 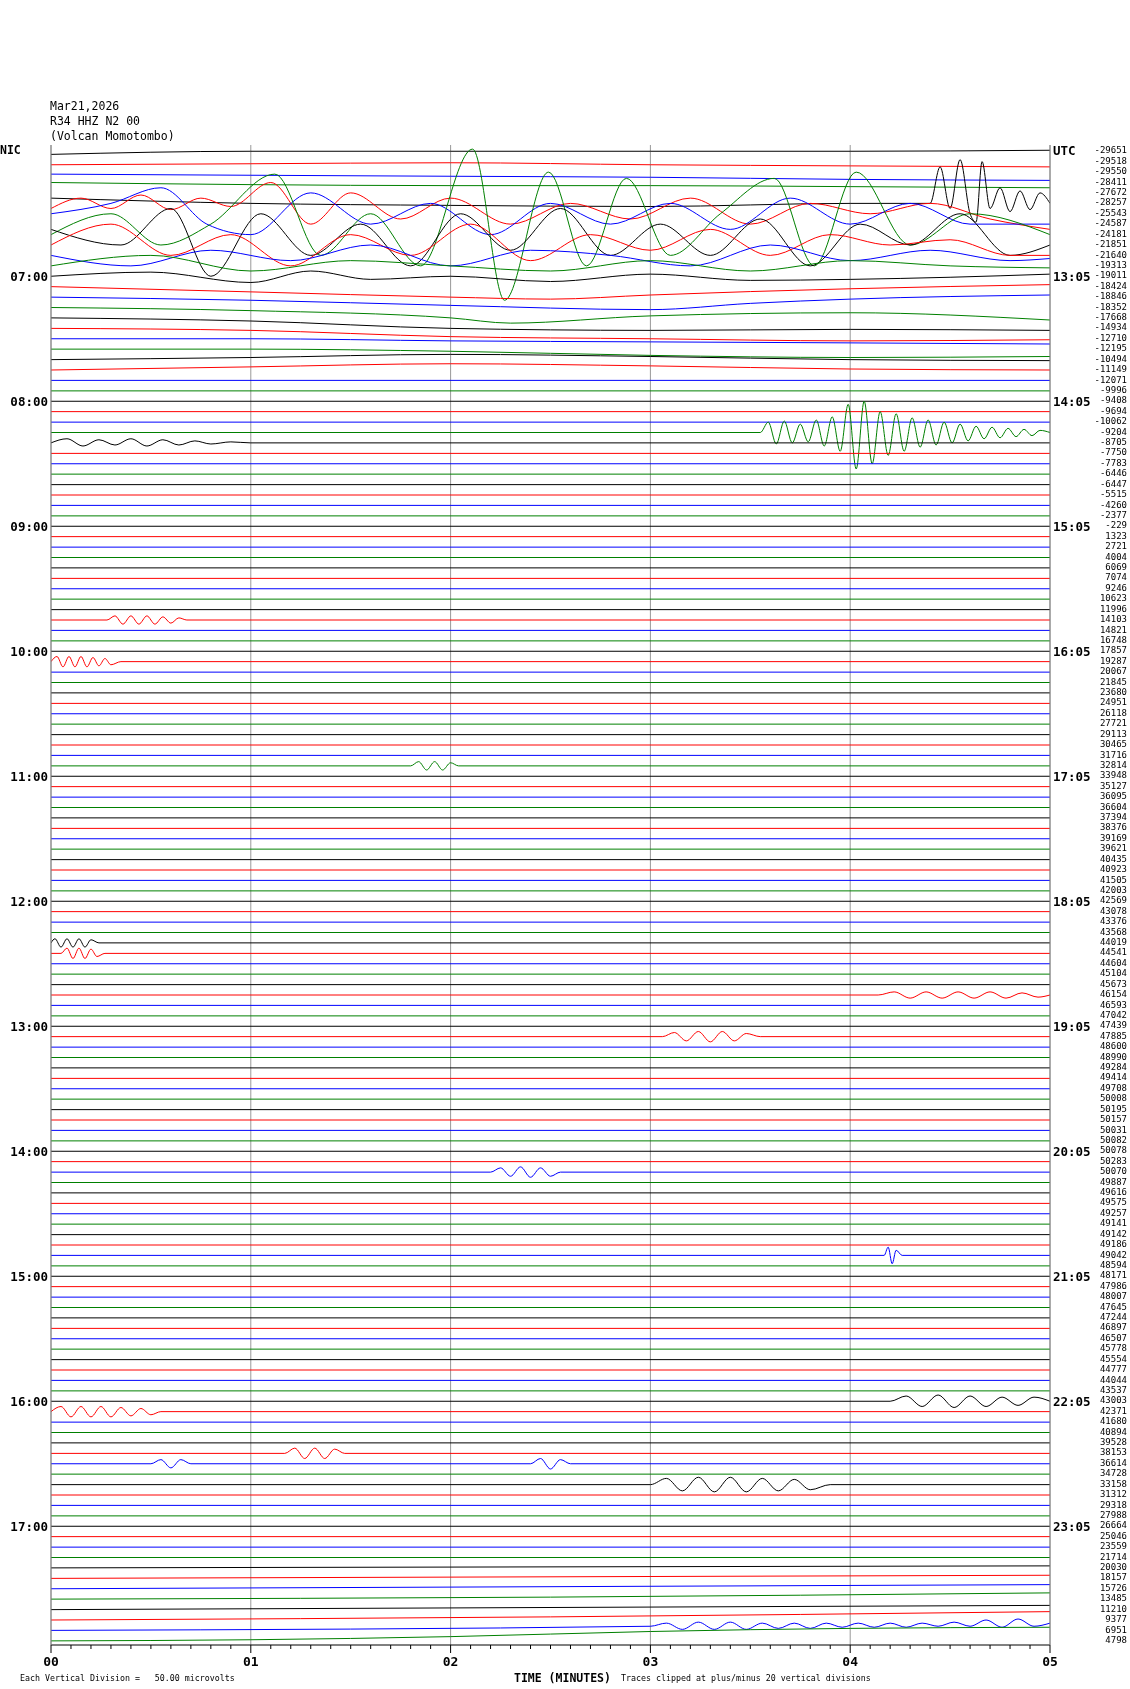 What do you see at coordinates (1113, 1587) in the screenshot?
I see `text: 15726` at bounding box center [1113, 1587].